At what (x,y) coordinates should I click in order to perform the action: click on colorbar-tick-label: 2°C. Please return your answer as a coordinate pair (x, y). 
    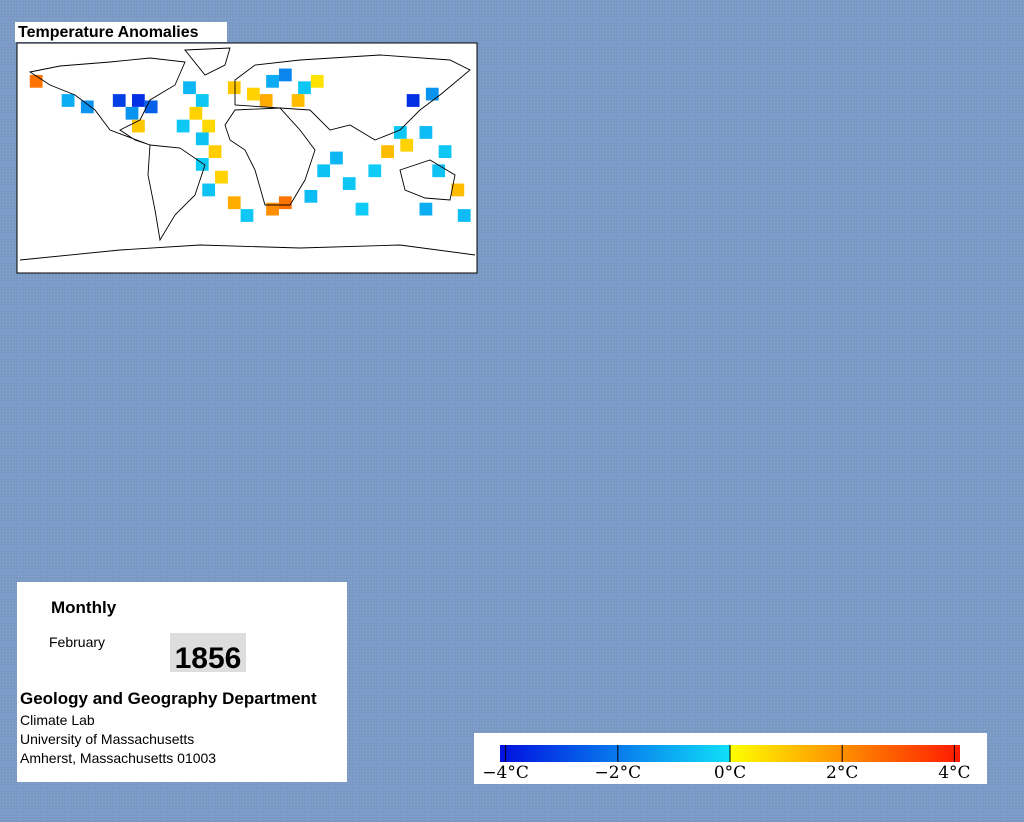
    Looking at the image, I should click on (842, 773).